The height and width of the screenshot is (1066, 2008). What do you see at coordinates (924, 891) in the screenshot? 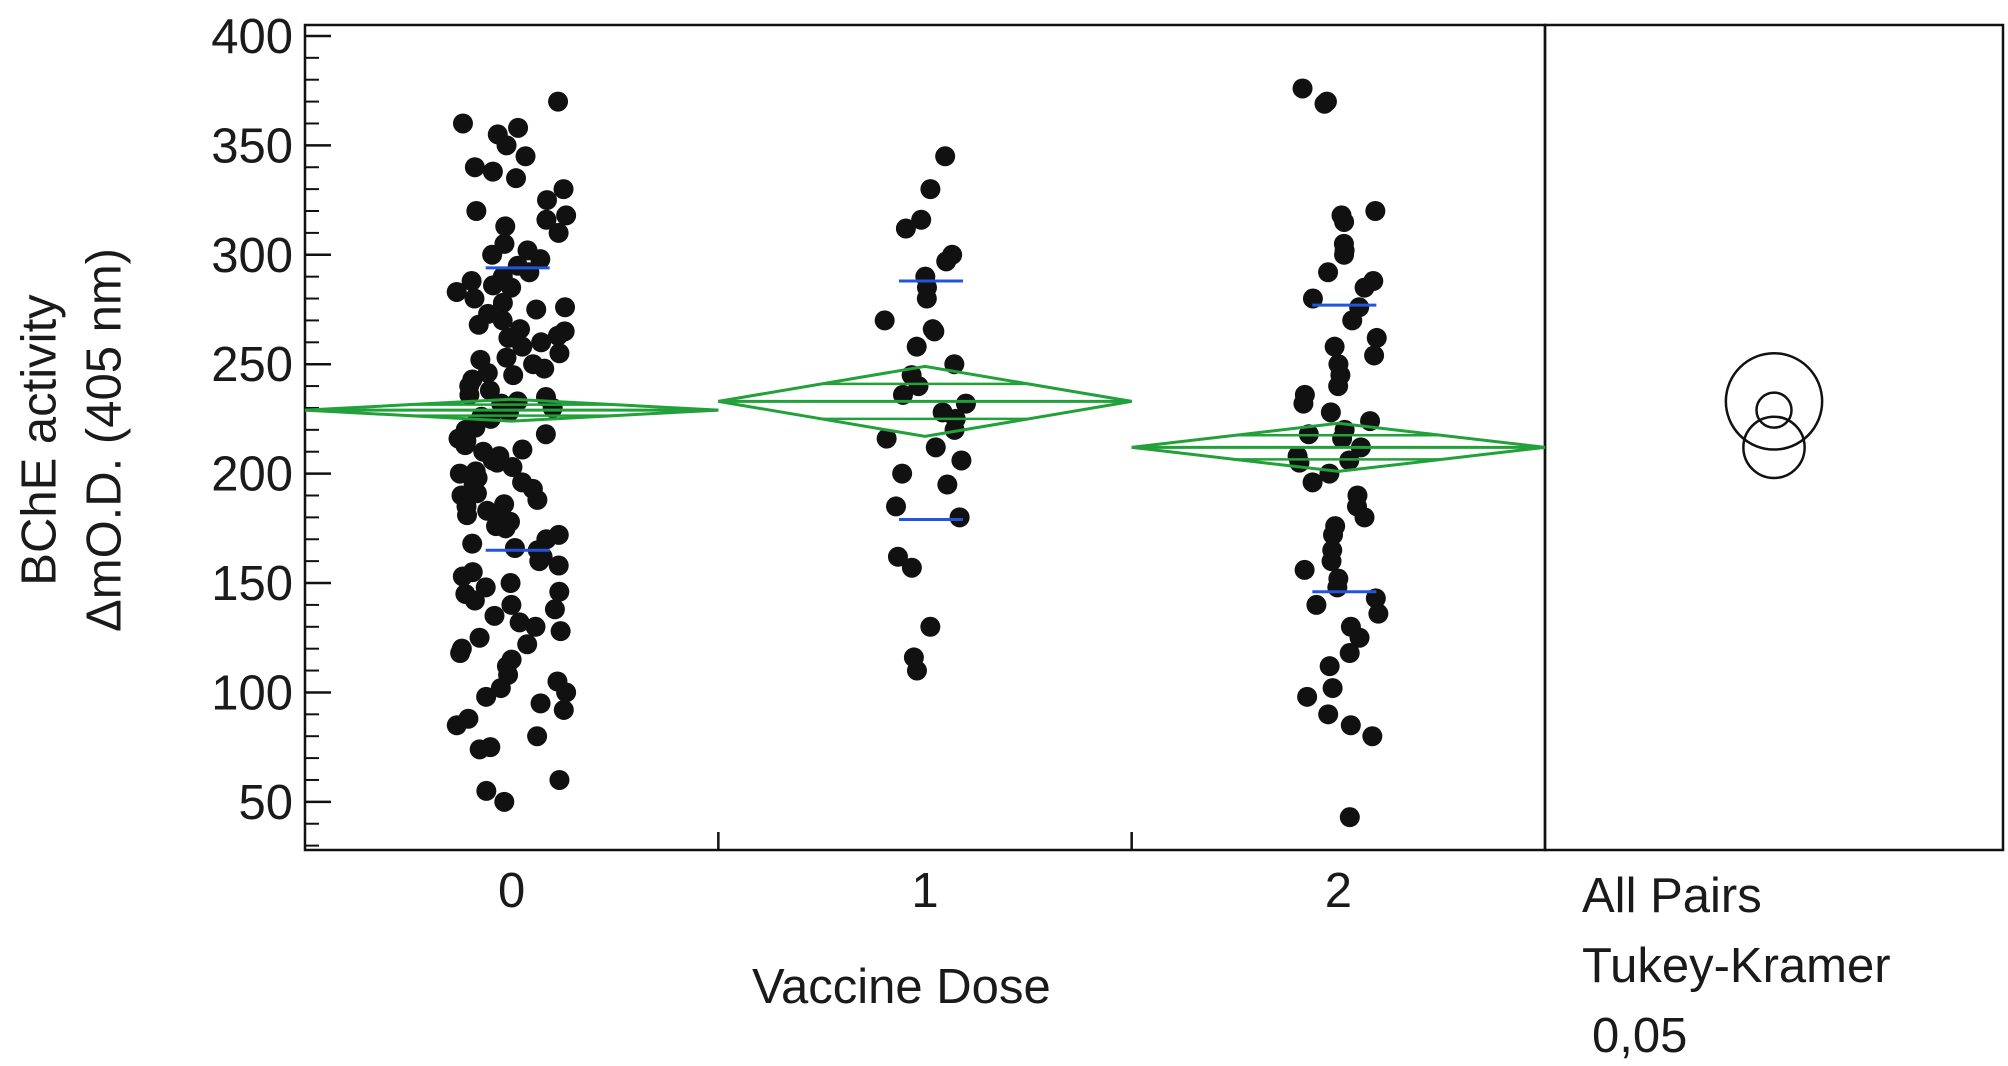
I see `x-tick-label: 1` at bounding box center [924, 891].